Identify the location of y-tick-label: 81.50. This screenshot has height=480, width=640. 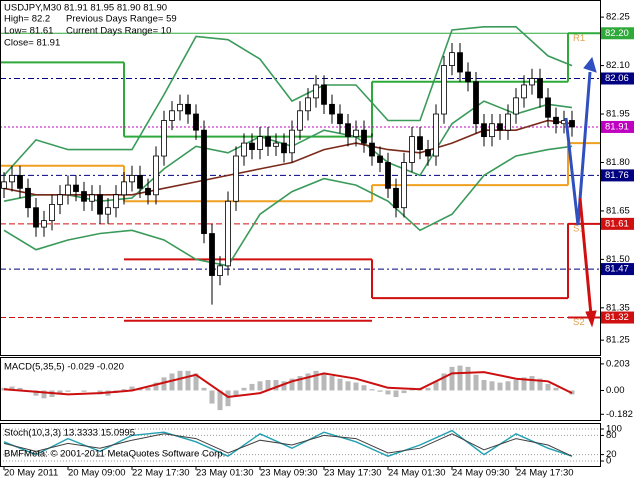
(618, 259).